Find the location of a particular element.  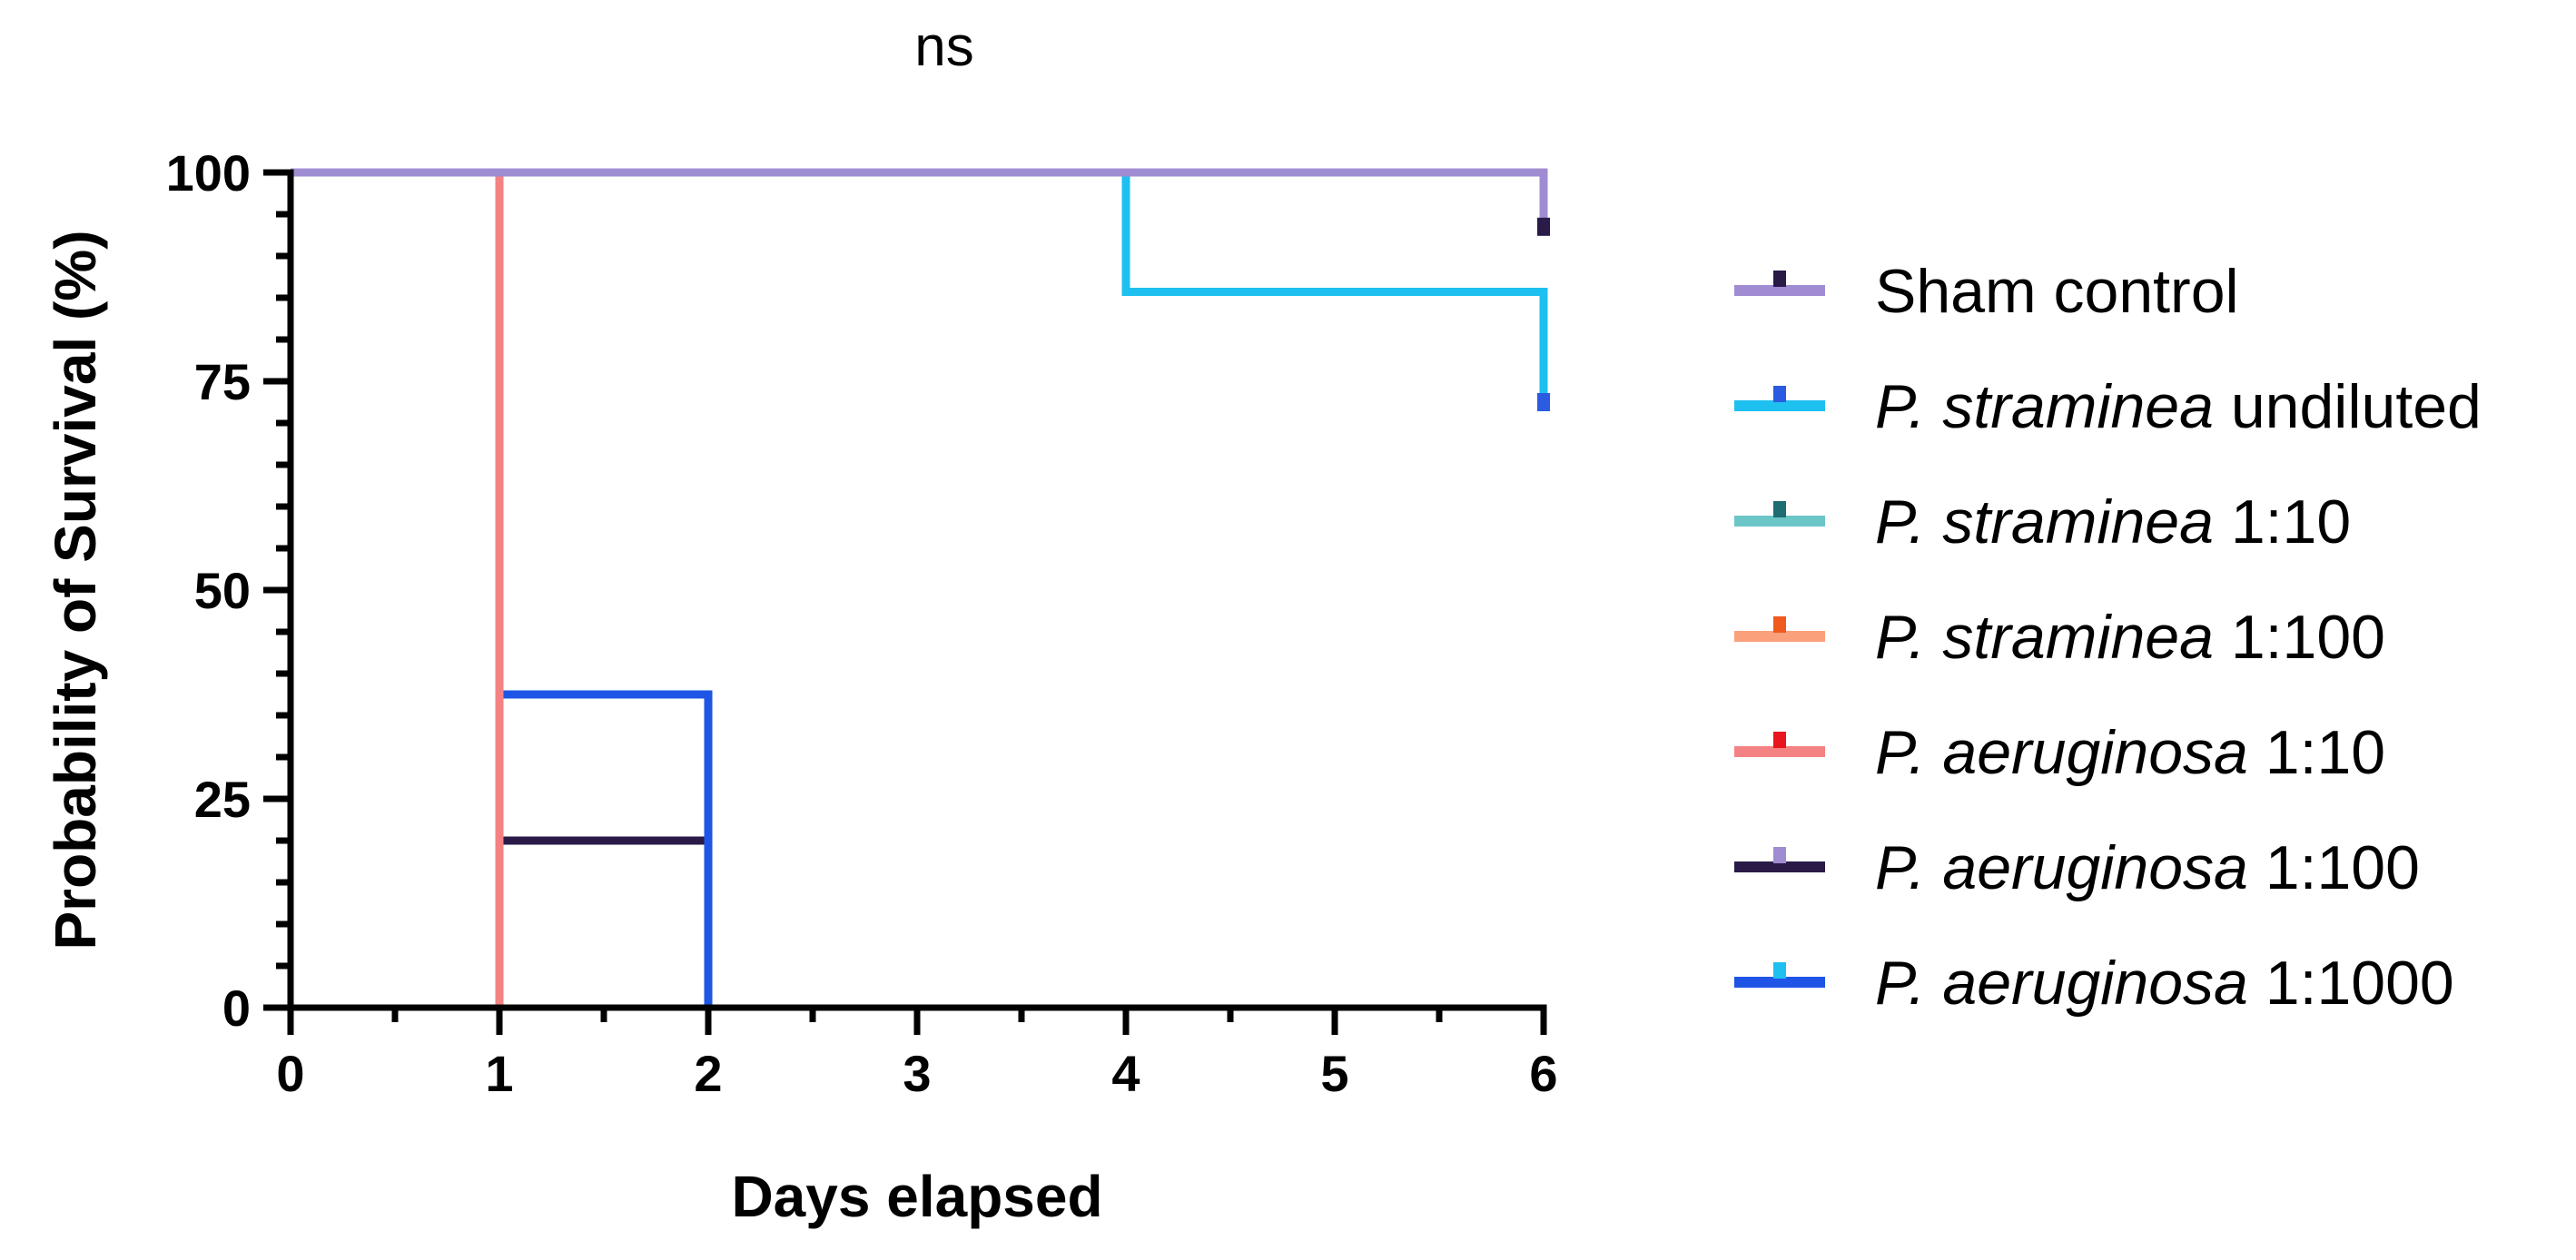

legend-item: P. straminea 1:10 is located at coordinates (2042, 522).